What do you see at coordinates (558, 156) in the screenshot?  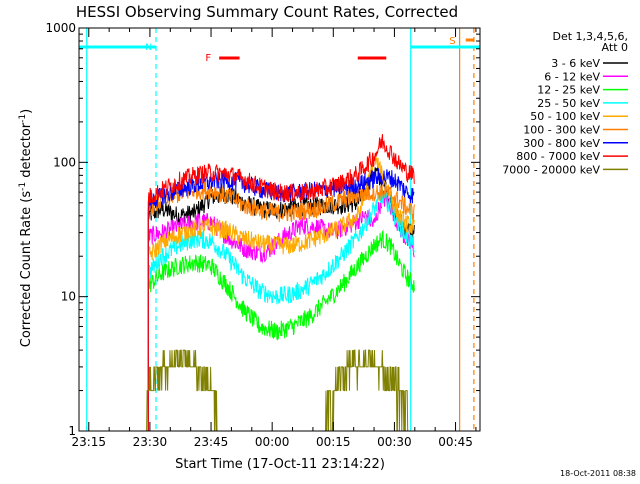 I see `legend-label: 800 - 7000 keV` at bounding box center [558, 156].